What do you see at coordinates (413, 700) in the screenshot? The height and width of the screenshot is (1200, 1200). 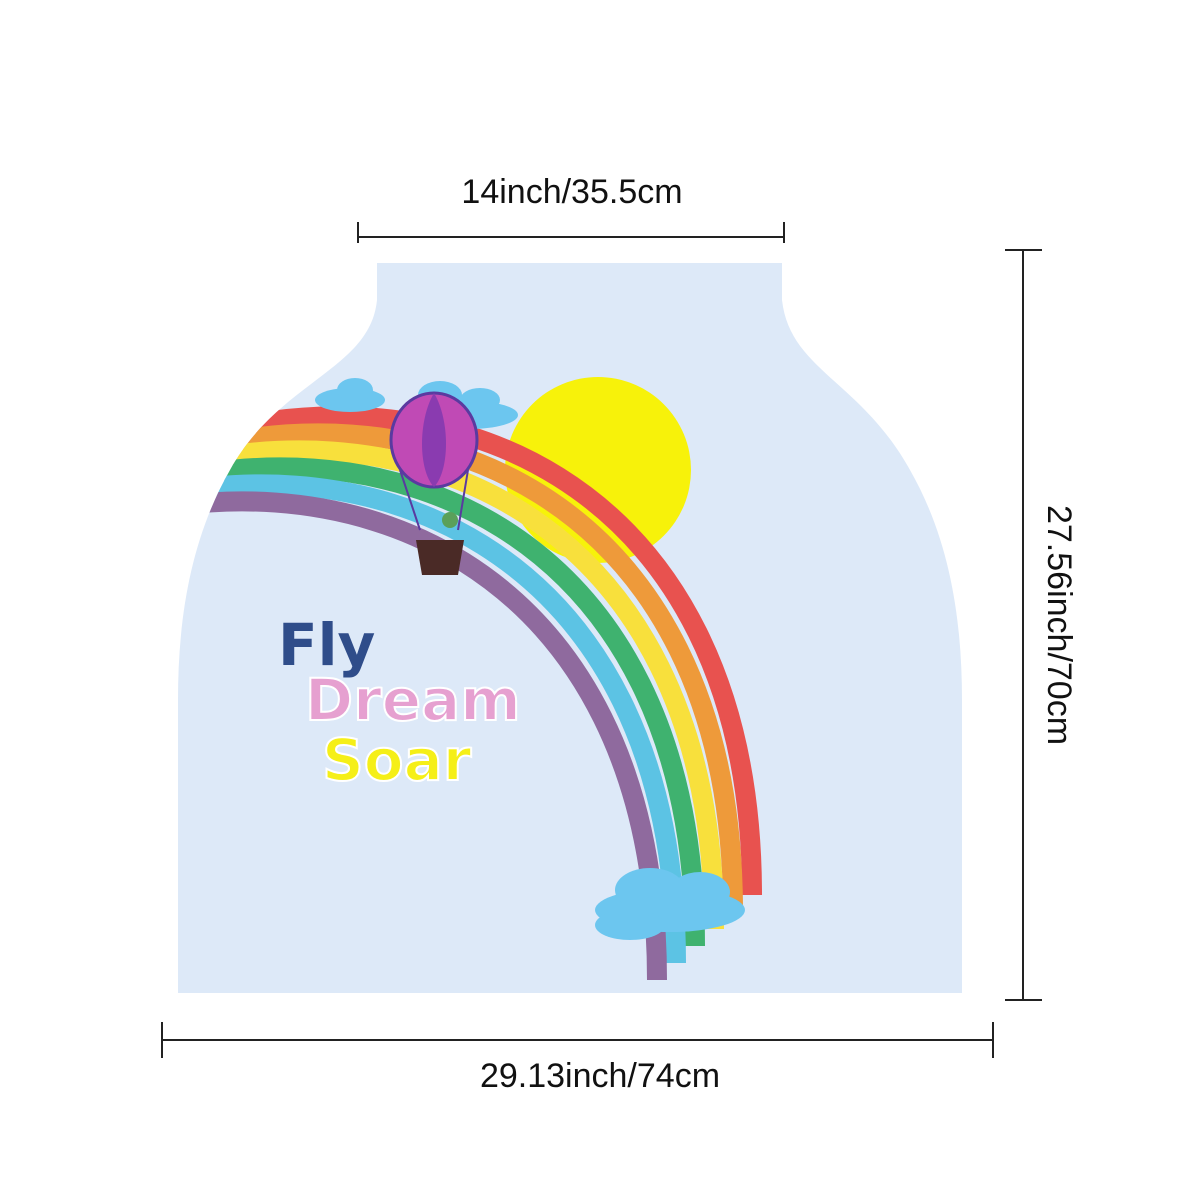 I see `slogan-dream: Dream` at bounding box center [413, 700].